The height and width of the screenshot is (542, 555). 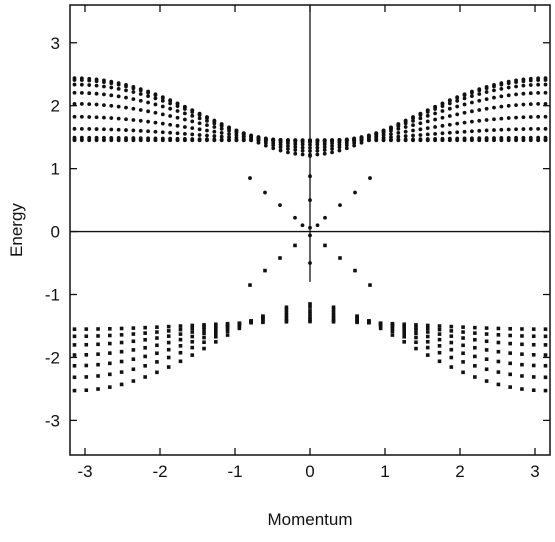 What do you see at coordinates (534, 471) in the screenshot?
I see `x-tick-label: 3` at bounding box center [534, 471].